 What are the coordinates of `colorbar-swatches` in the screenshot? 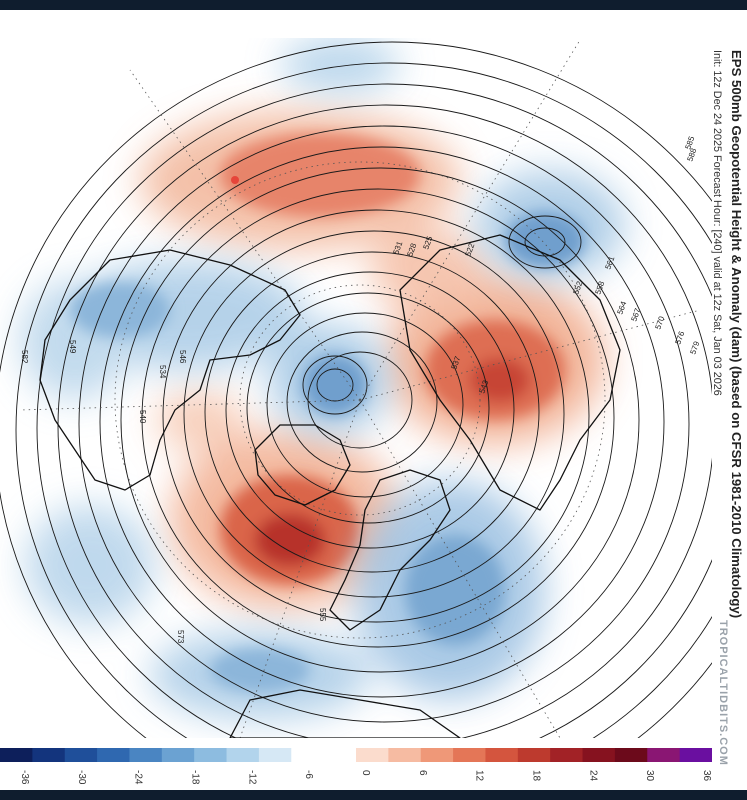 It's located at (356, 755).